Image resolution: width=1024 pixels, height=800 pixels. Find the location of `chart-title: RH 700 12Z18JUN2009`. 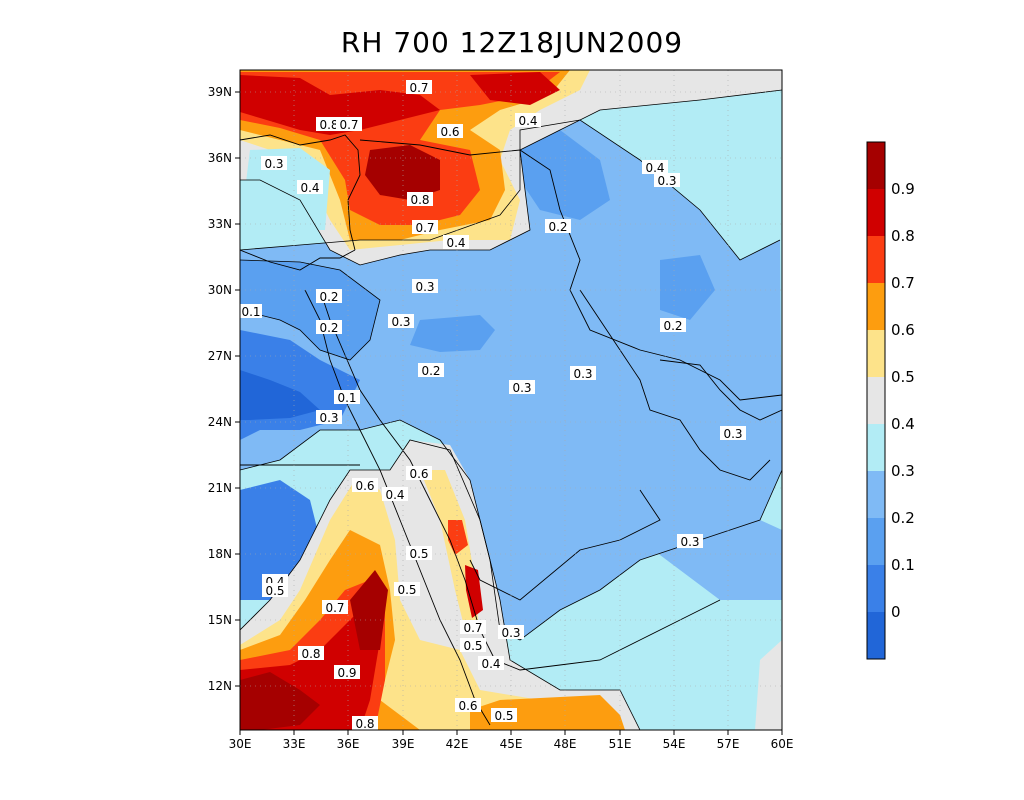

chart-title: RH 700 12Z18JUN2009 is located at coordinates (512, 42).